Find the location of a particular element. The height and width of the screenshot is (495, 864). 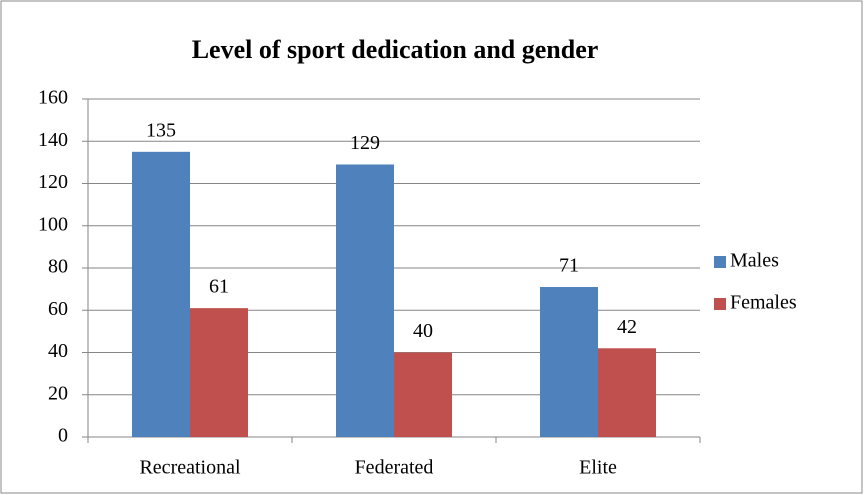

data-label: 40 is located at coordinates (423, 331).